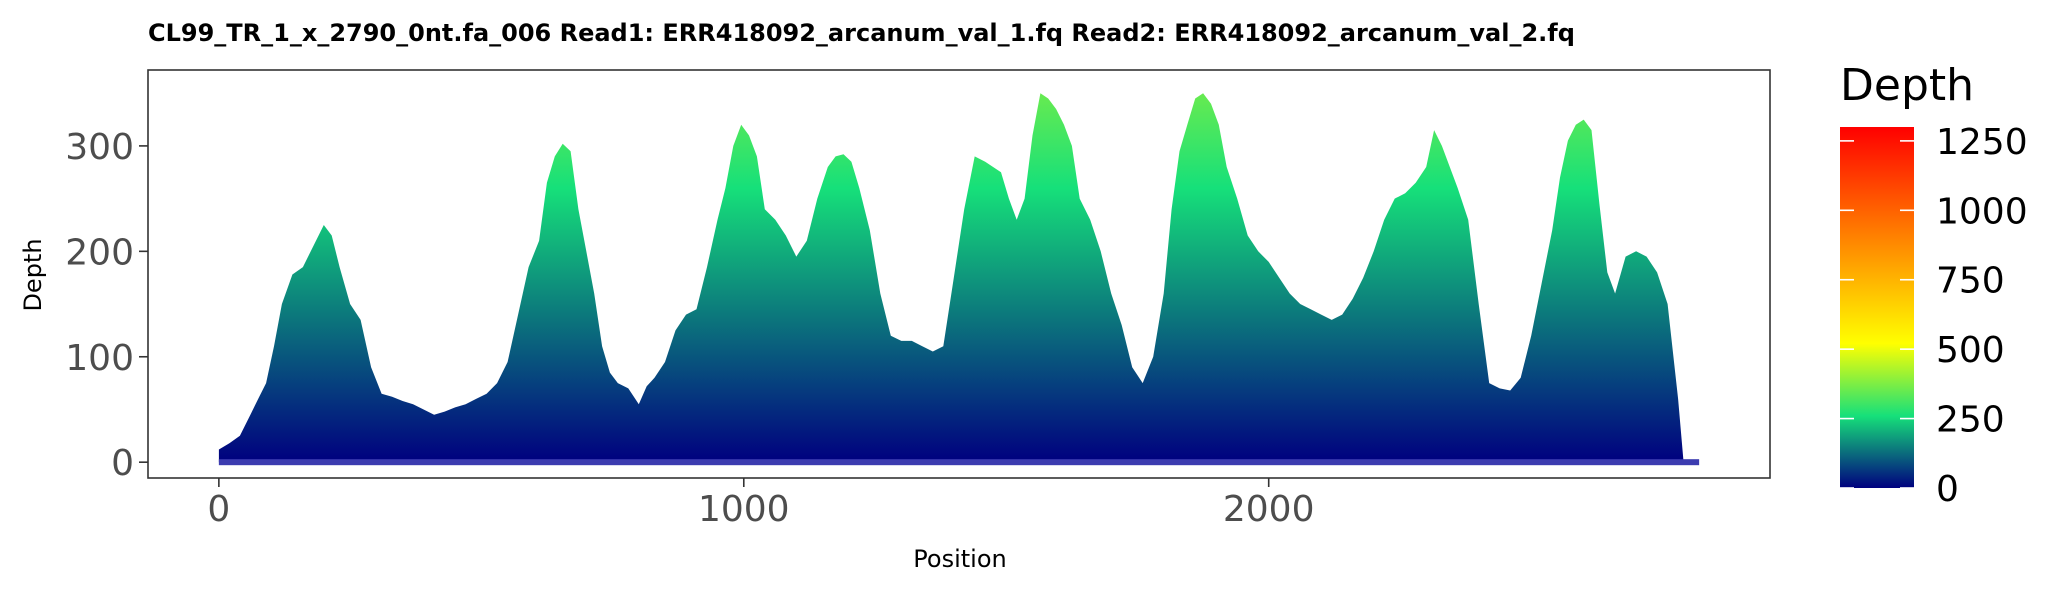 The width and height of the screenshot is (2066, 590). Describe the element at coordinates (122, 463) in the screenshot. I see `y-tick-label: 0` at that location.